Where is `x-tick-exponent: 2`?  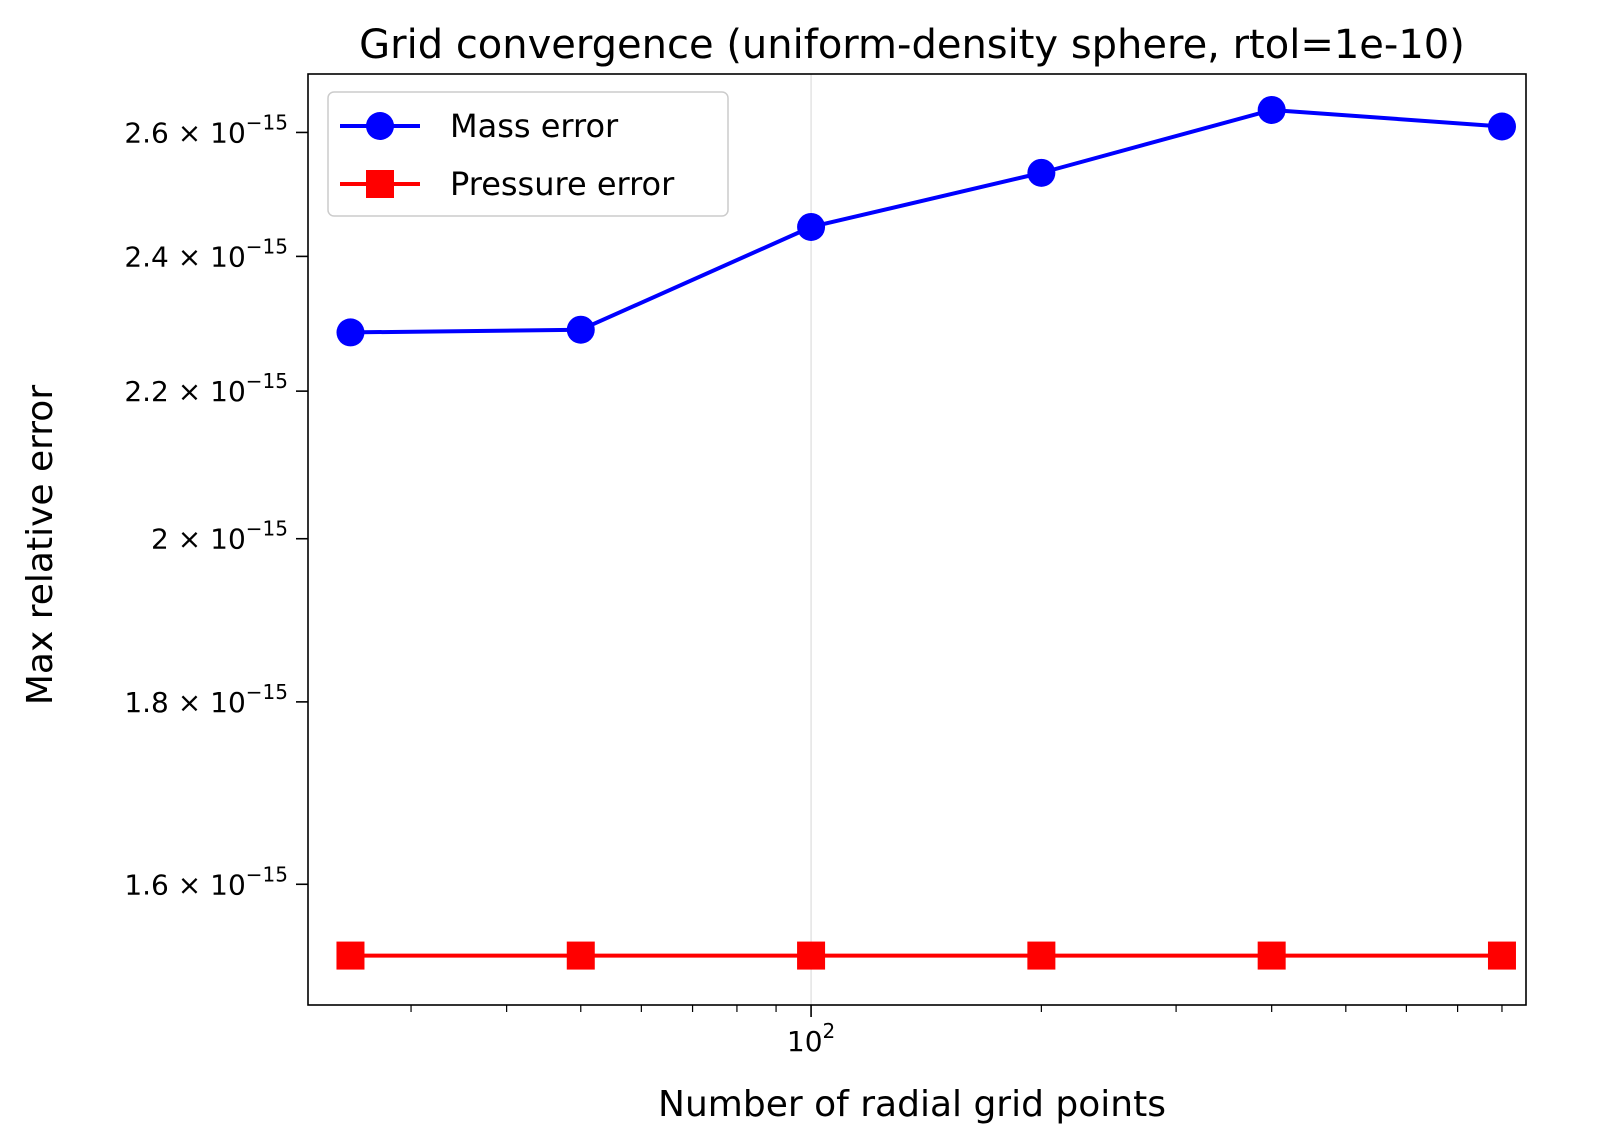
x-tick-exponent: 2 is located at coordinates (829, 1031).